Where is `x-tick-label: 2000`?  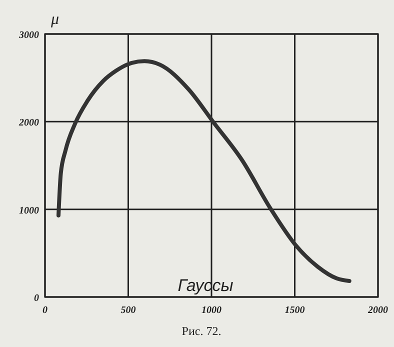 x-tick-label: 2000 is located at coordinates (377, 310).